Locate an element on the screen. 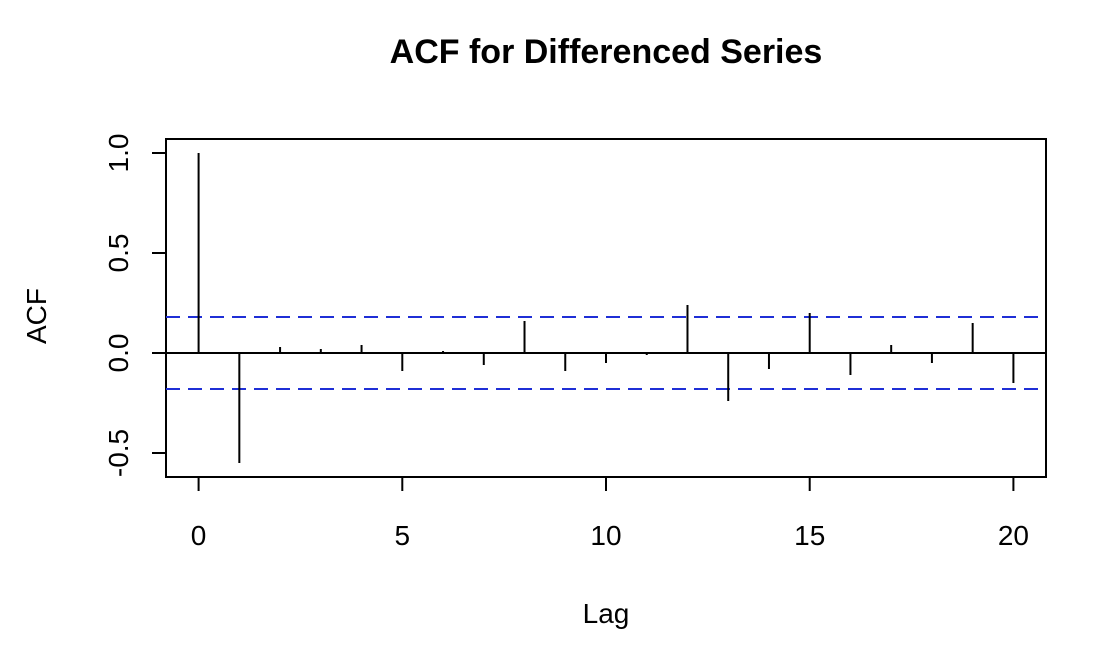 This screenshot has width=1098, height=668. chart-title: ACF for Differenced Series is located at coordinates (606, 52).